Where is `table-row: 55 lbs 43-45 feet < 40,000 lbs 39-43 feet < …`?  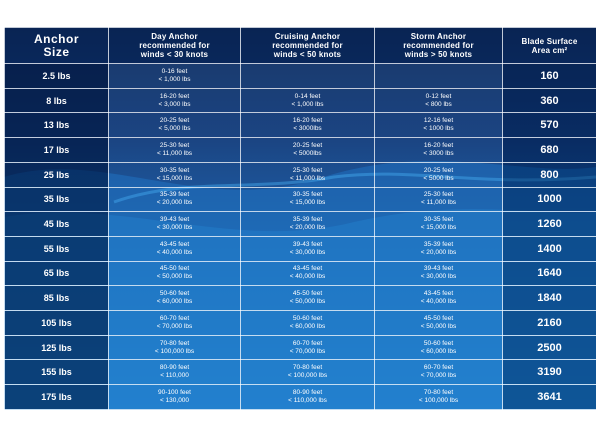
table-row: 55 lbs 43-45 feet < 40,000 lbs 39-43 feet < … is located at coordinates (300, 248).